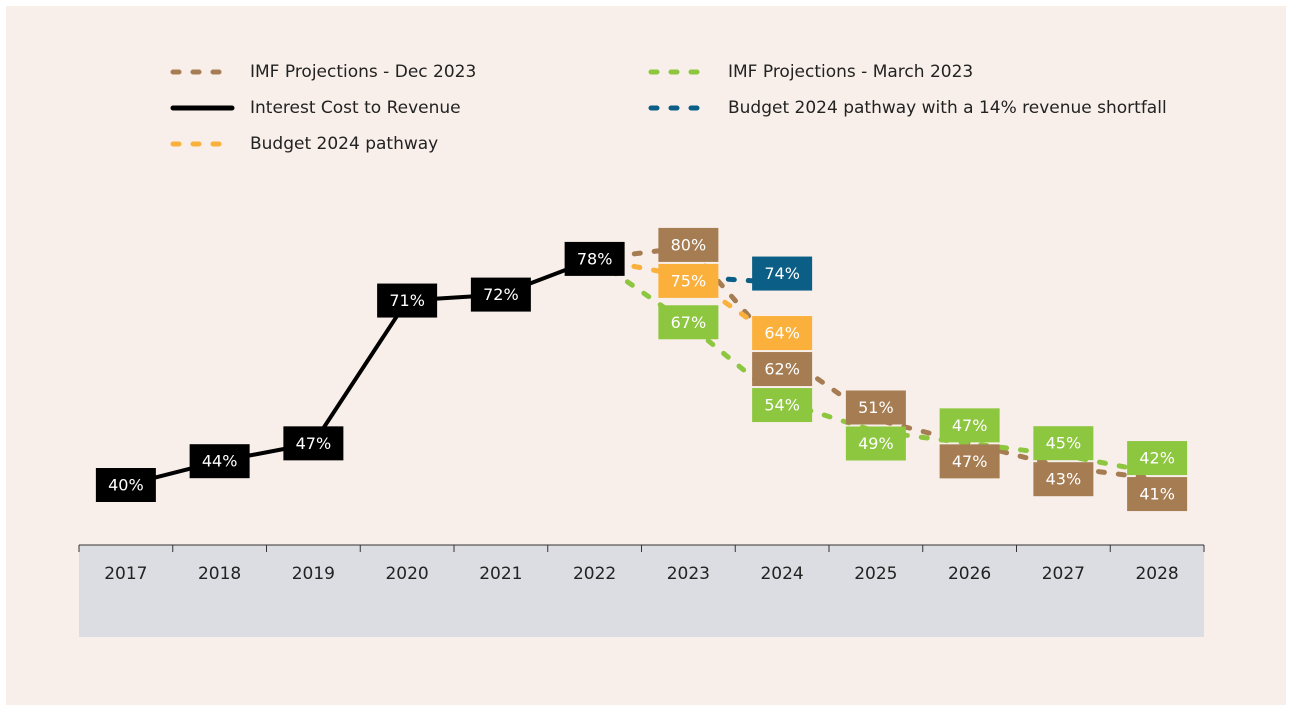  Describe the element at coordinates (641, 591) in the screenshot. I see `axis-band` at that location.